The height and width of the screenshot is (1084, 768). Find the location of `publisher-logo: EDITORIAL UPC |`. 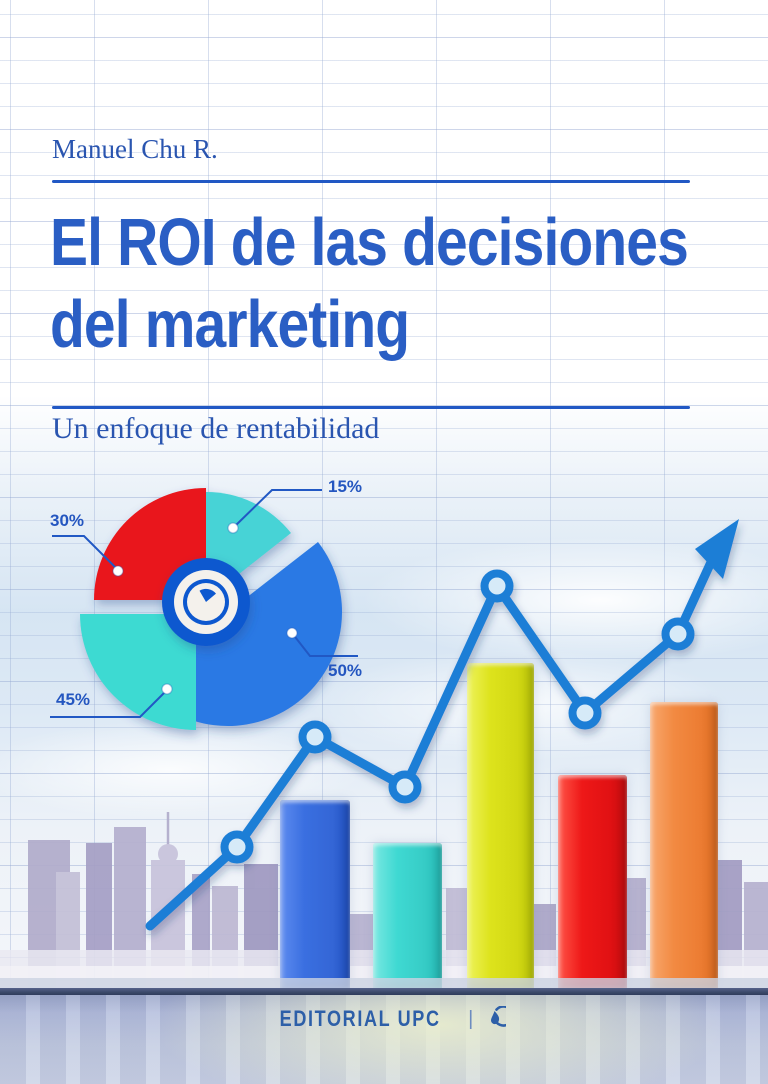

publisher-logo: EDITORIAL UPC | is located at coordinates (384, 1019).